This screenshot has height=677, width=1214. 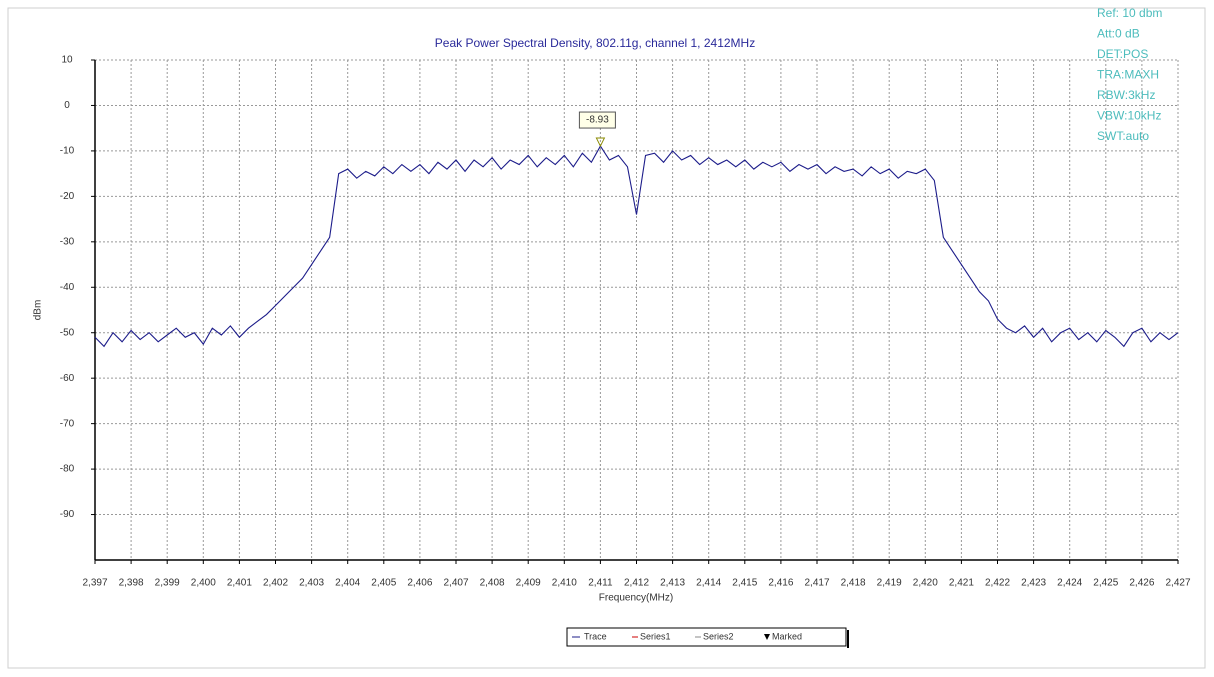 I want to click on x-tick-label: 2,417, so click(x=816, y=583).